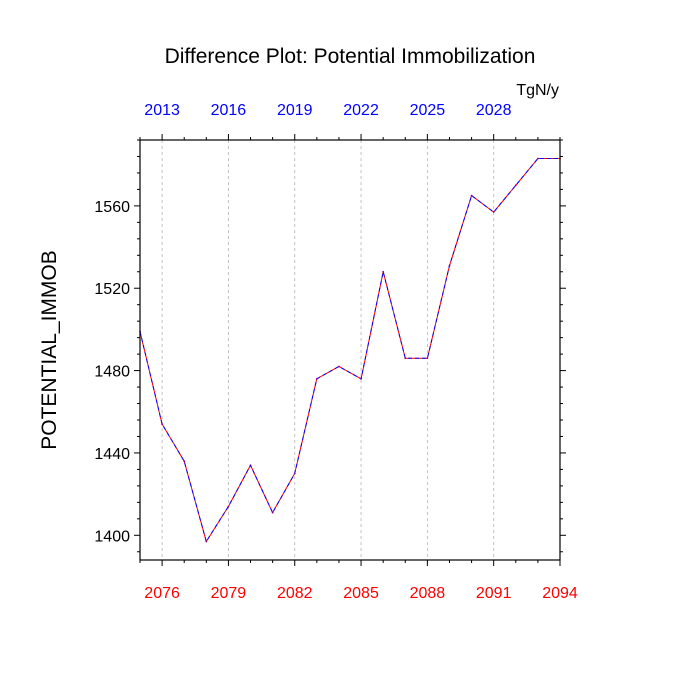 The image size is (700, 700). What do you see at coordinates (428, 110) in the screenshot?
I see `top-tick-label-2025: 2025` at bounding box center [428, 110].